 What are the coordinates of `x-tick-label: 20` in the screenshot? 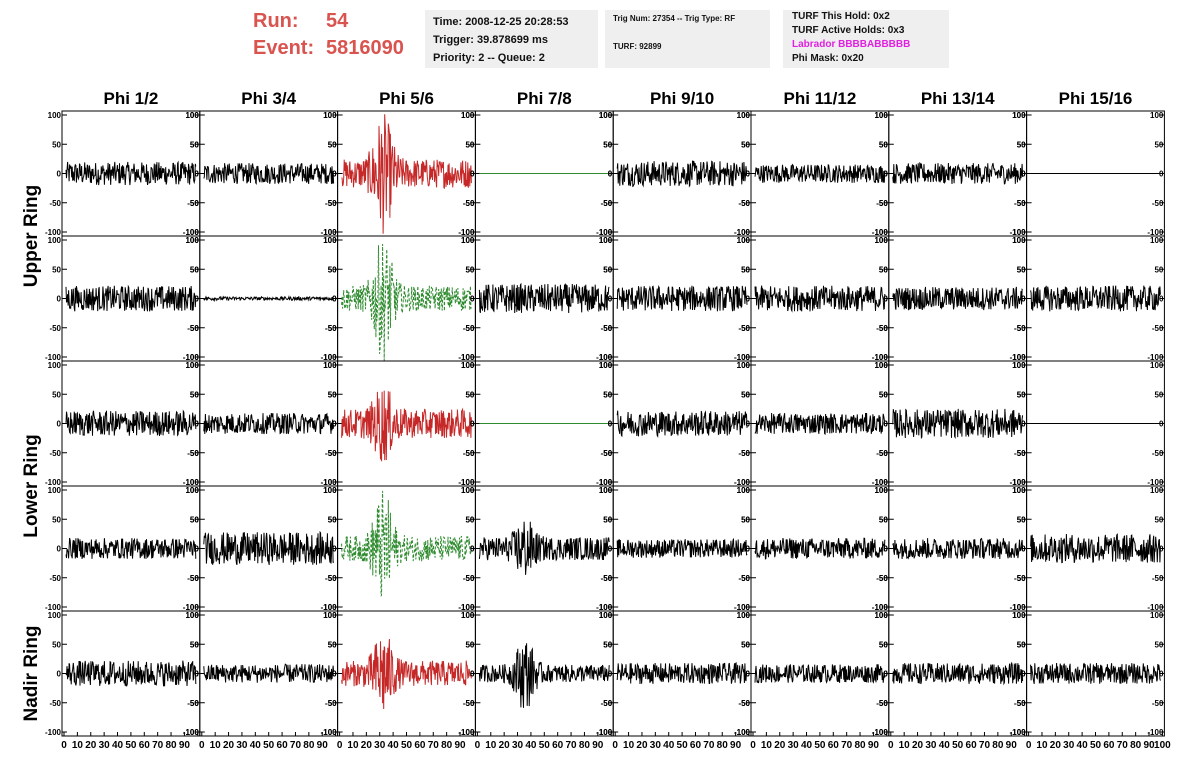 It's located at (505, 745).